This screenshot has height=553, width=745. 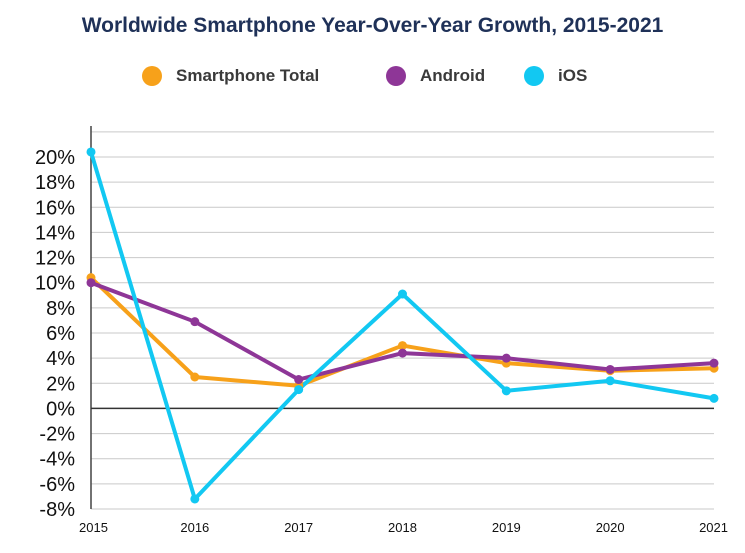 What do you see at coordinates (60, 409) in the screenshot?
I see `y-tick-label: 0%` at bounding box center [60, 409].